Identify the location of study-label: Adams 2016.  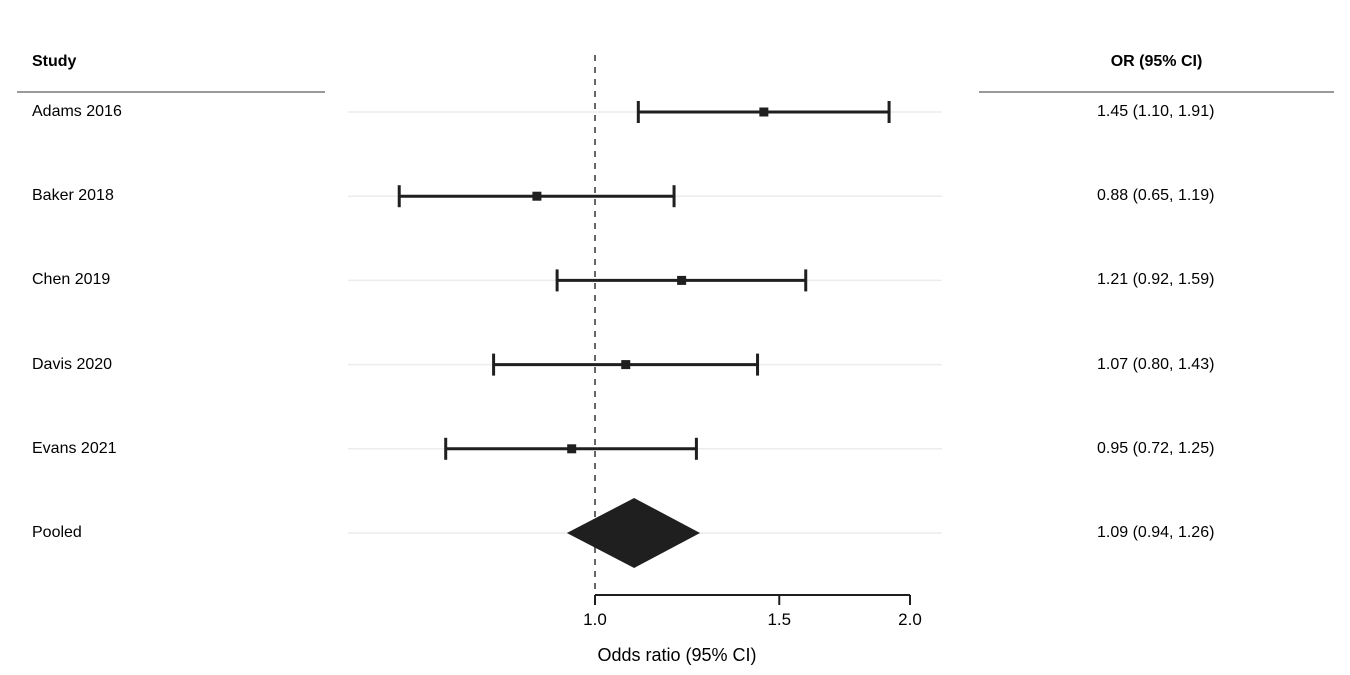
(77, 111).